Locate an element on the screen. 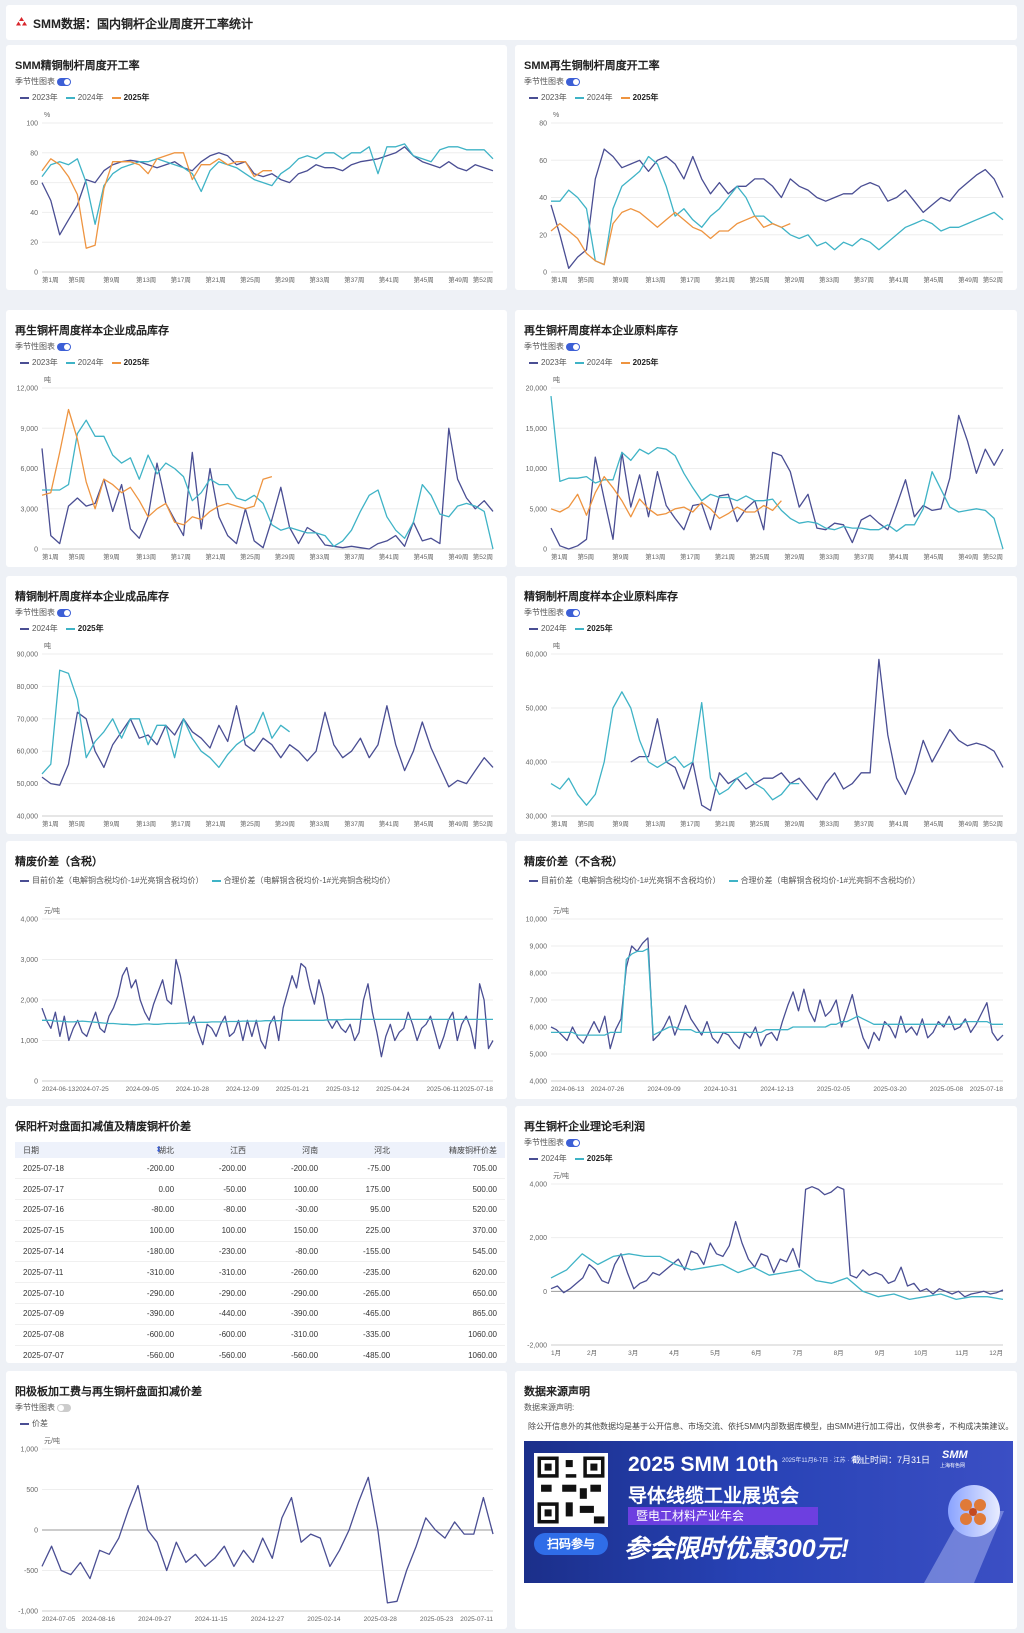 This screenshot has height=1633, width=1024. table-cell: 2025-07-17 is located at coordinates (63, 1189).